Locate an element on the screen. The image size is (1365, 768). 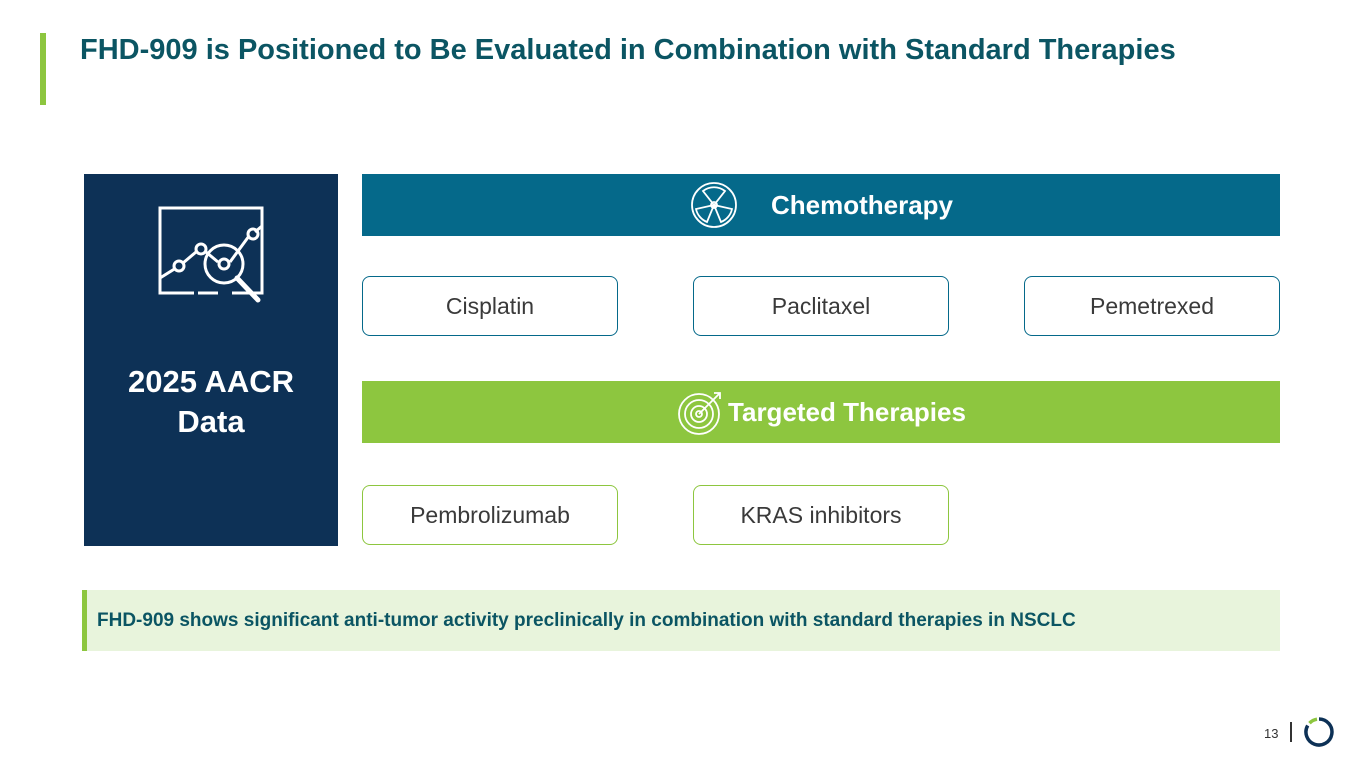
radiation-icon is located at coordinates (714, 205).